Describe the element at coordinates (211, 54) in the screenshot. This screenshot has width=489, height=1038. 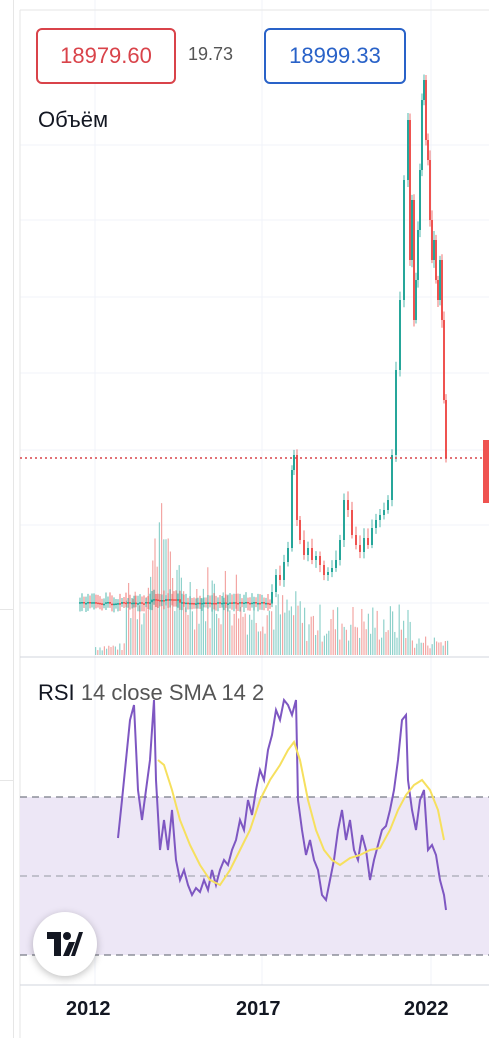
I see `price-diff-value: 19.73` at that location.